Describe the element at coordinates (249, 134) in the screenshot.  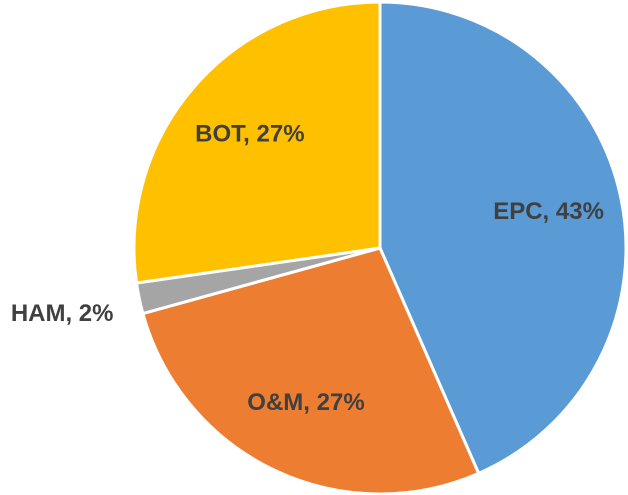
I see `data-label: BOT, 27%` at that location.